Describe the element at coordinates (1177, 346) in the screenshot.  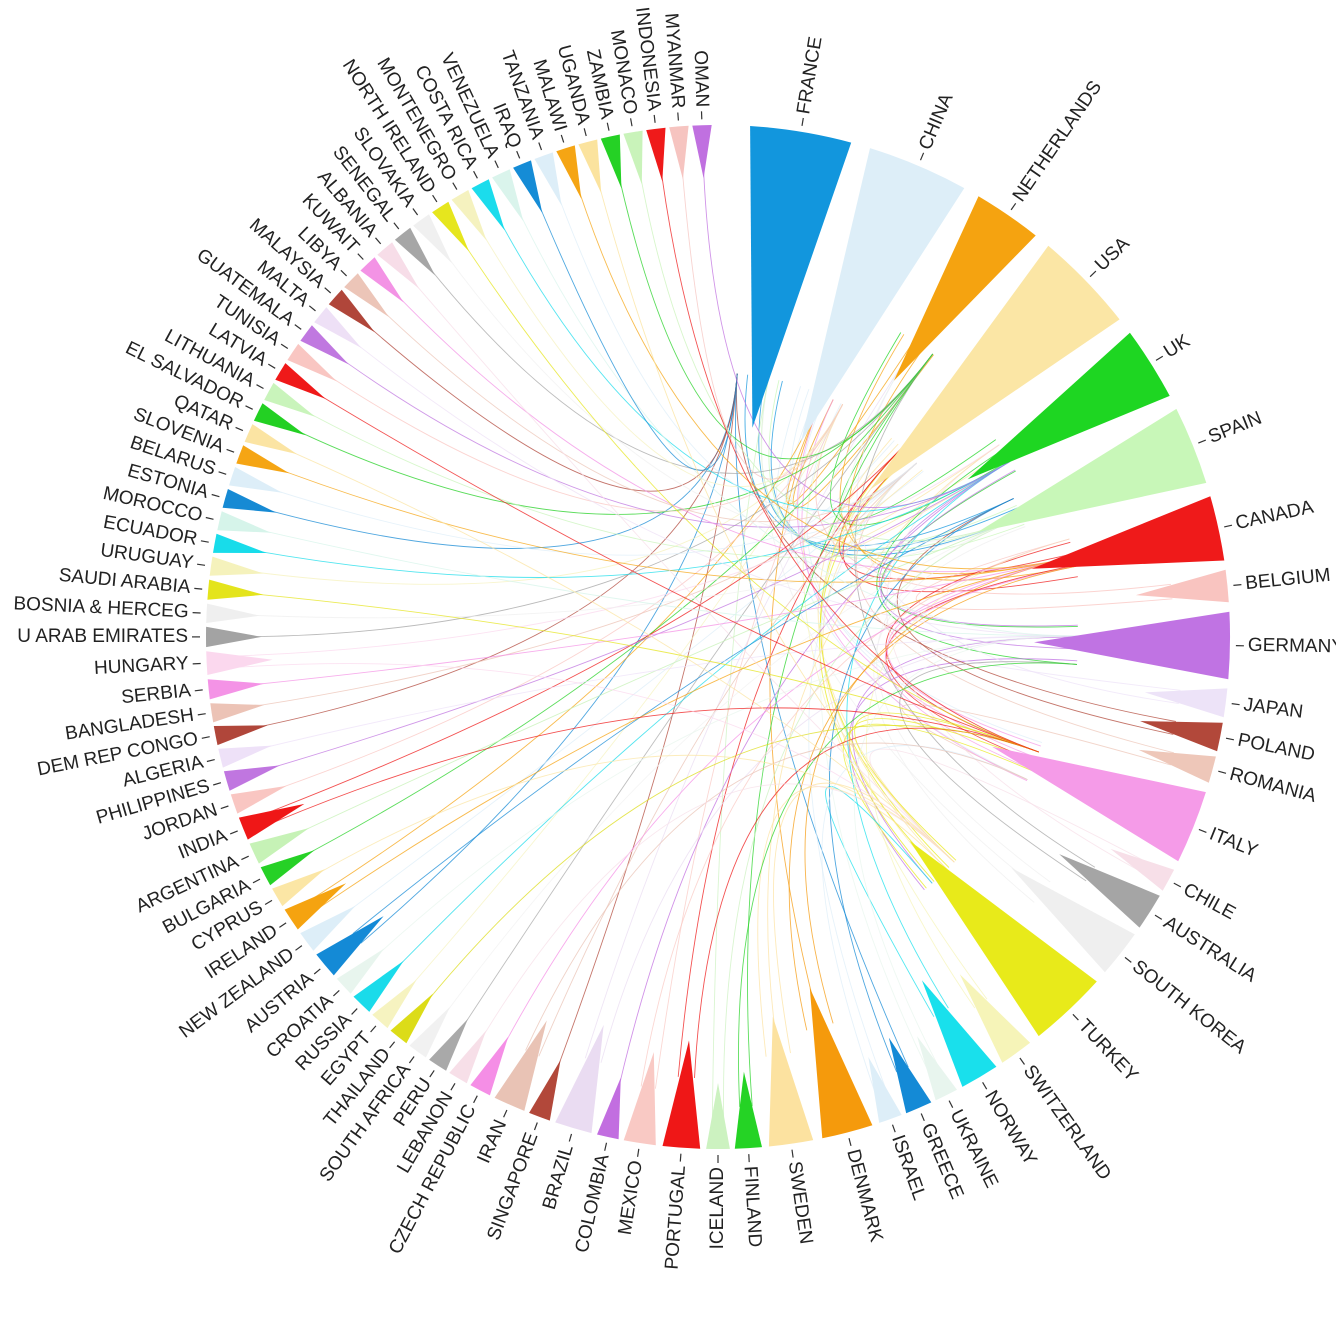
I see `country-label: UK` at that location.